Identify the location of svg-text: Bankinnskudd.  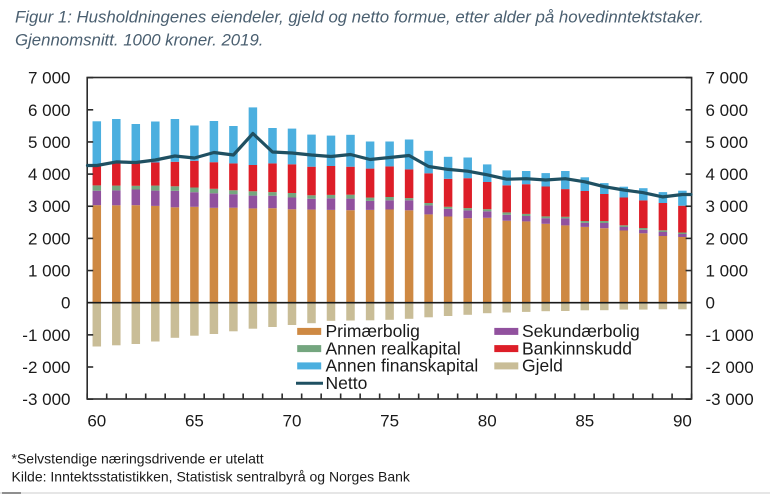
(577, 348).